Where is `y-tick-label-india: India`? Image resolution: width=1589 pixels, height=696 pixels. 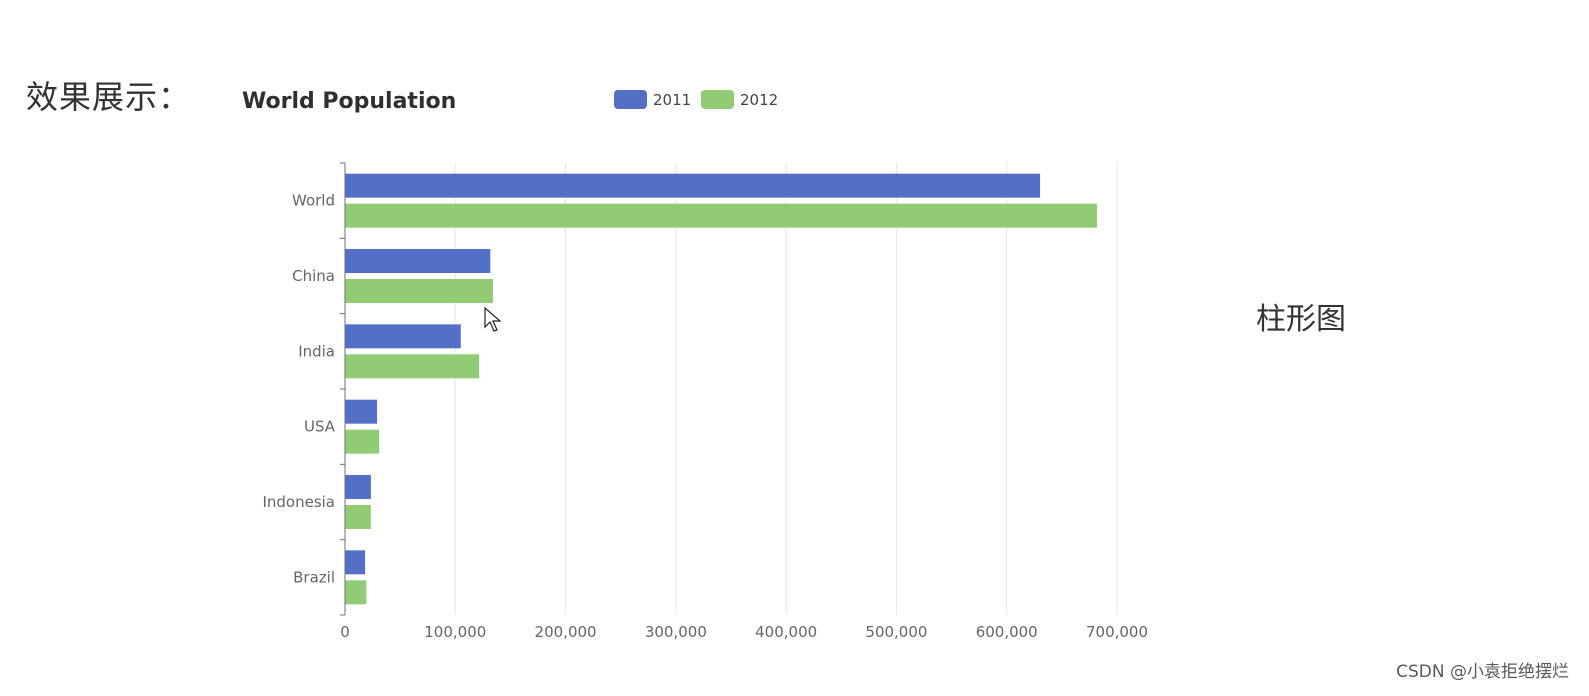
y-tick-label-india: India is located at coordinates (316, 351).